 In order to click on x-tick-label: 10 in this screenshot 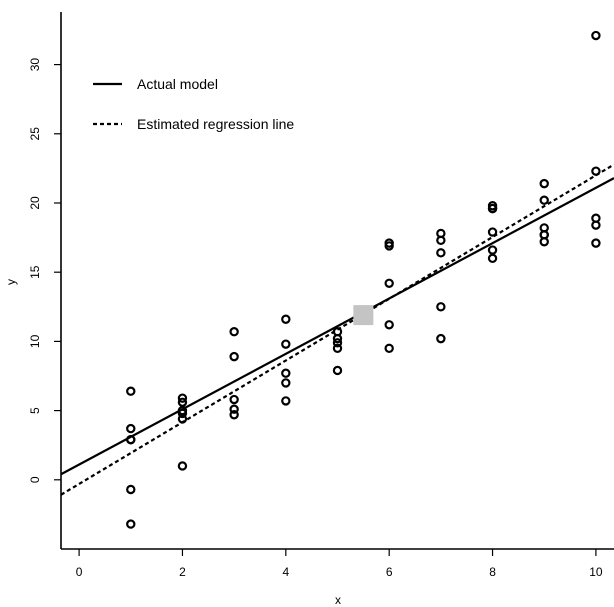, I will do `click(596, 572)`.